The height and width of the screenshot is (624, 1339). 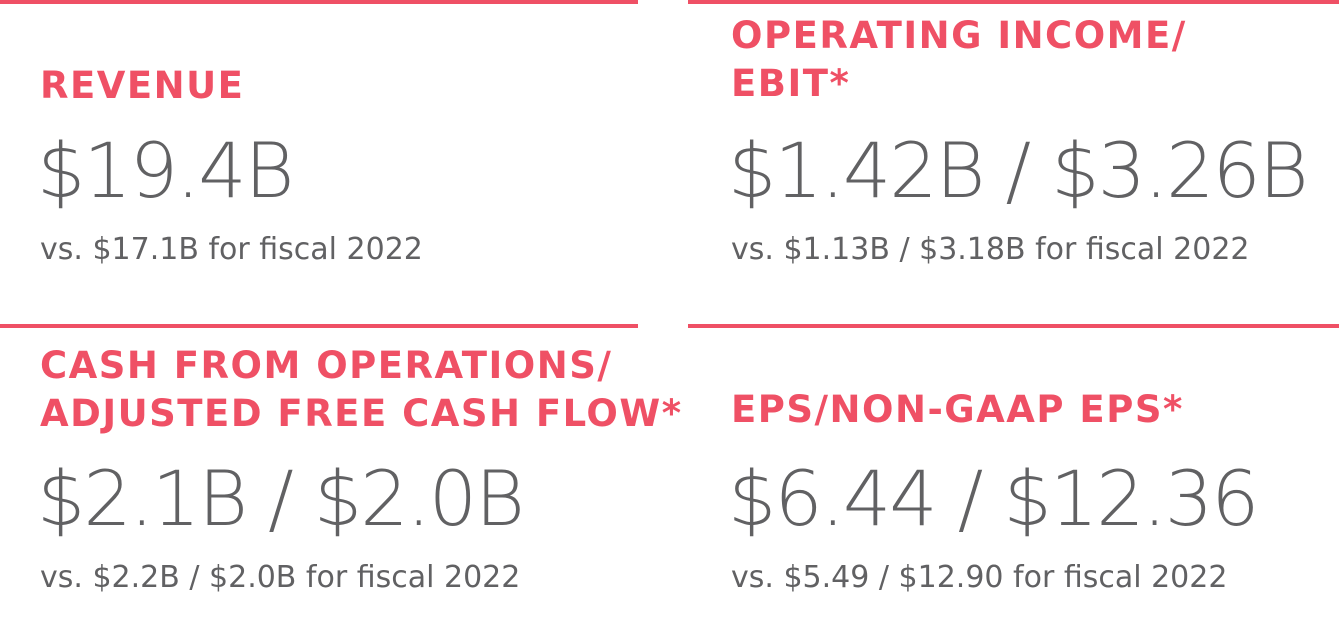 I want to click on metric-label: OPERATING INCOME/ EBIT*, so click(x=959, y=60).